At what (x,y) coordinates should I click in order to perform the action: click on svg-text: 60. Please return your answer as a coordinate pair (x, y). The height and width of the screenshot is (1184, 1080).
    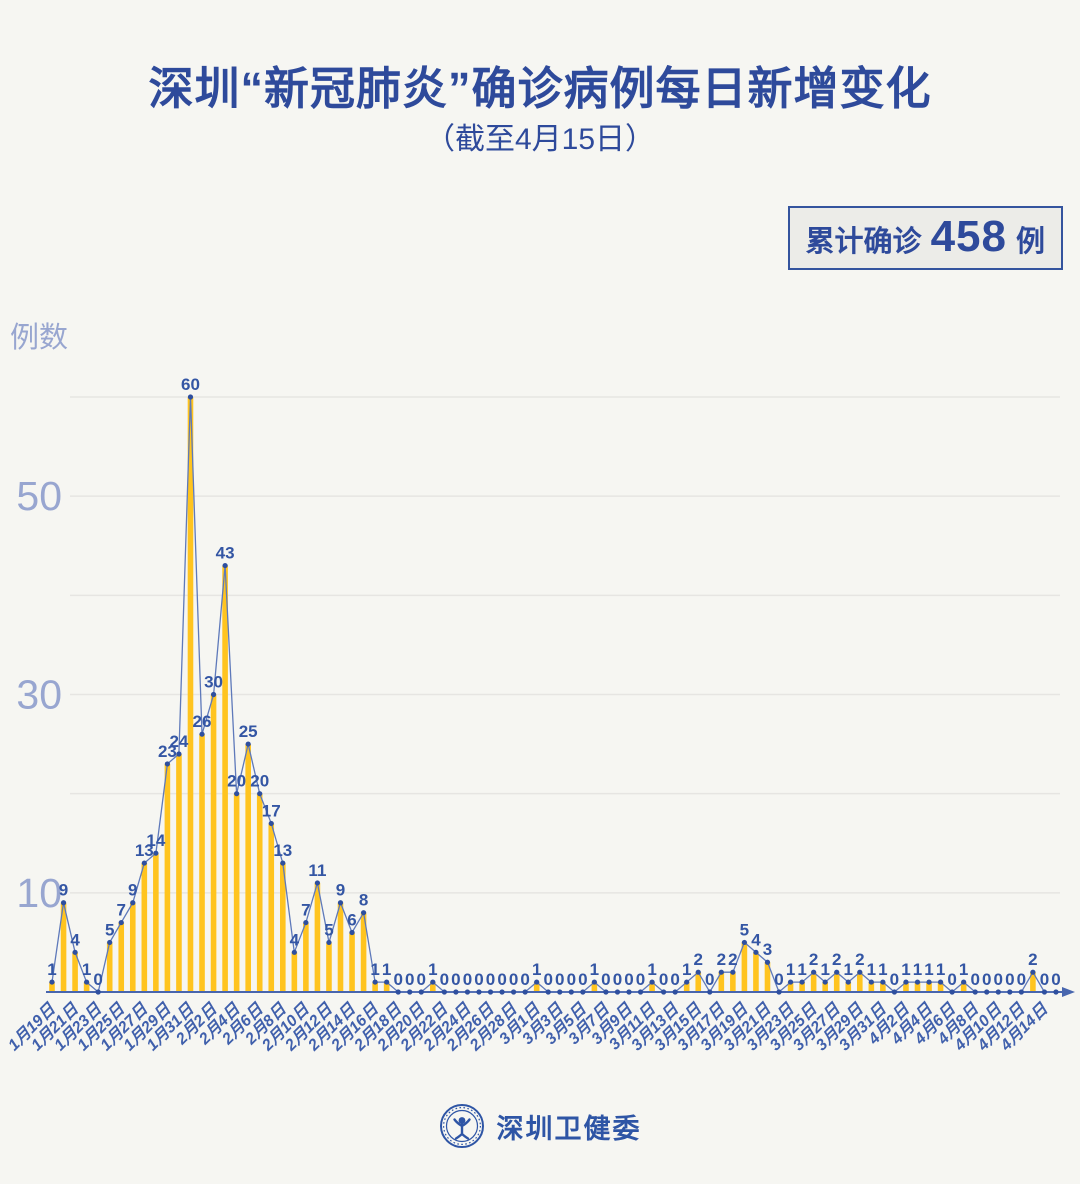
    Looking at the image, I should click on (190, 384).